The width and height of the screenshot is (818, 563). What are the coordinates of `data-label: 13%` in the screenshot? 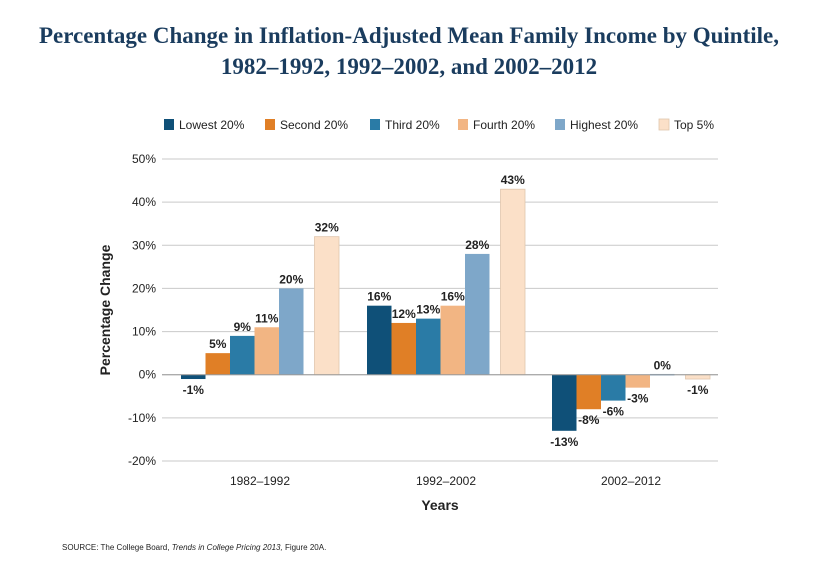 It's located at (428, 310).